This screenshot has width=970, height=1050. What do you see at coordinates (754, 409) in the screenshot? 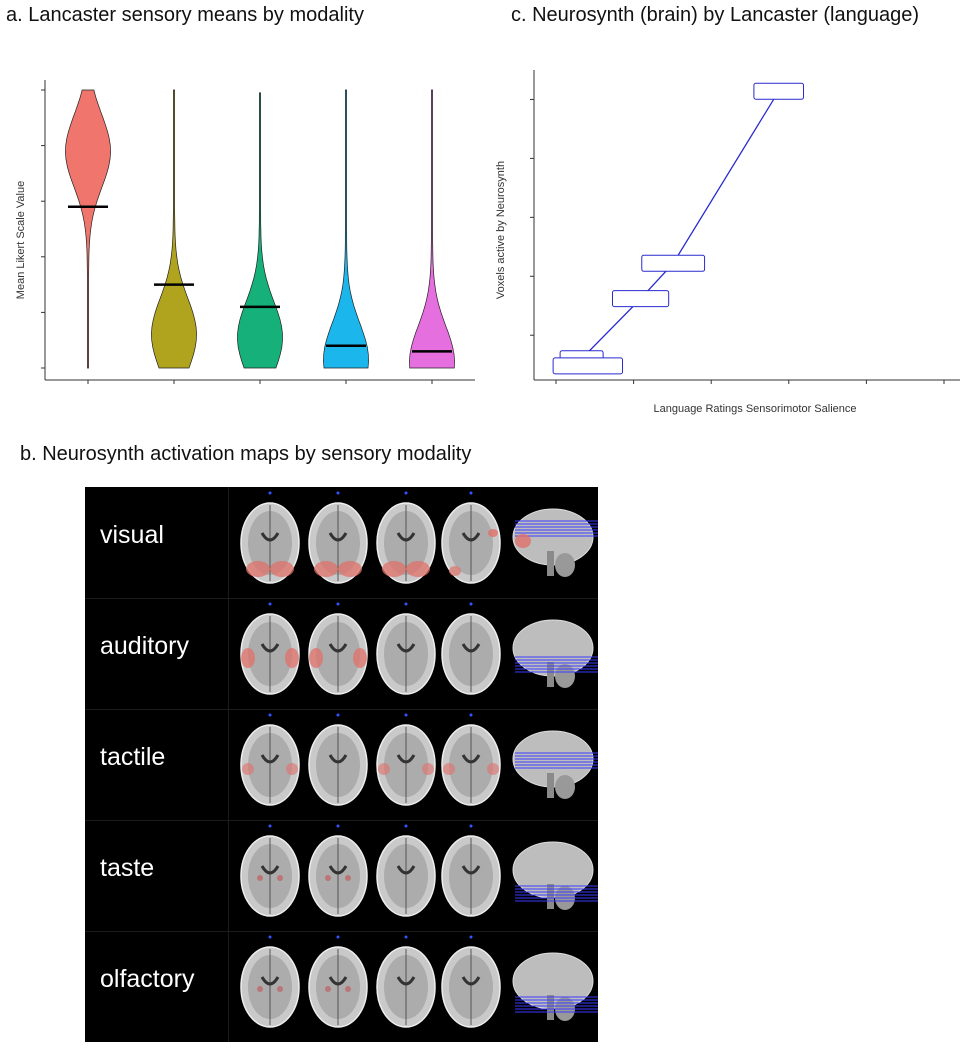
I see `line-x-axis-title: Language Ratings Sensorimotor Salience` at bounding box center [754, 409].